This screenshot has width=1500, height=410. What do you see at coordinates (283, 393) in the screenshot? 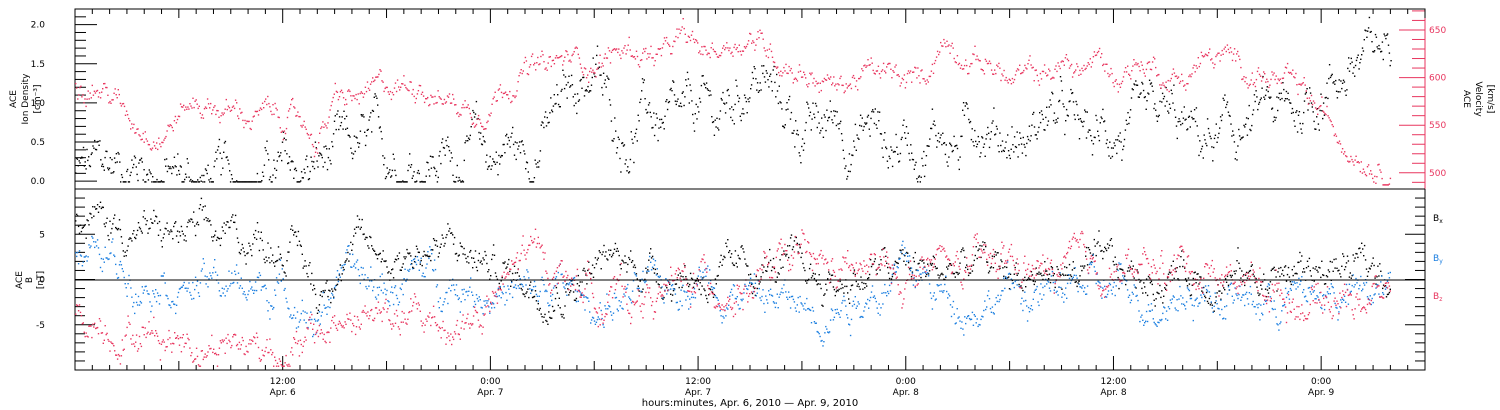
I see `x-tick-date: Apr. 6` at bounding box center [283, 393].